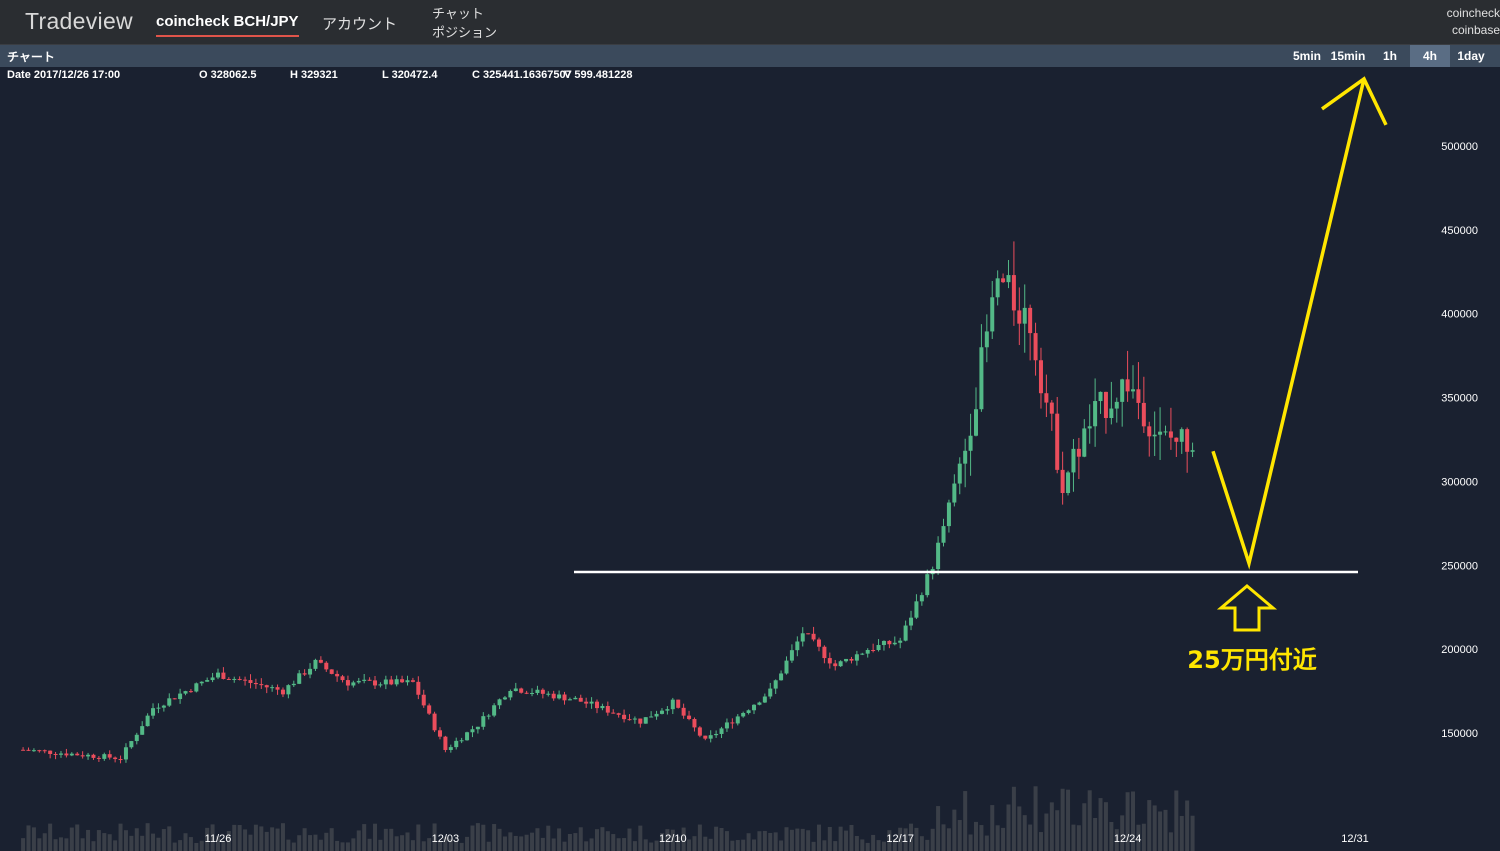  I want to click on menu-chat: チャット, so click(458, 13).